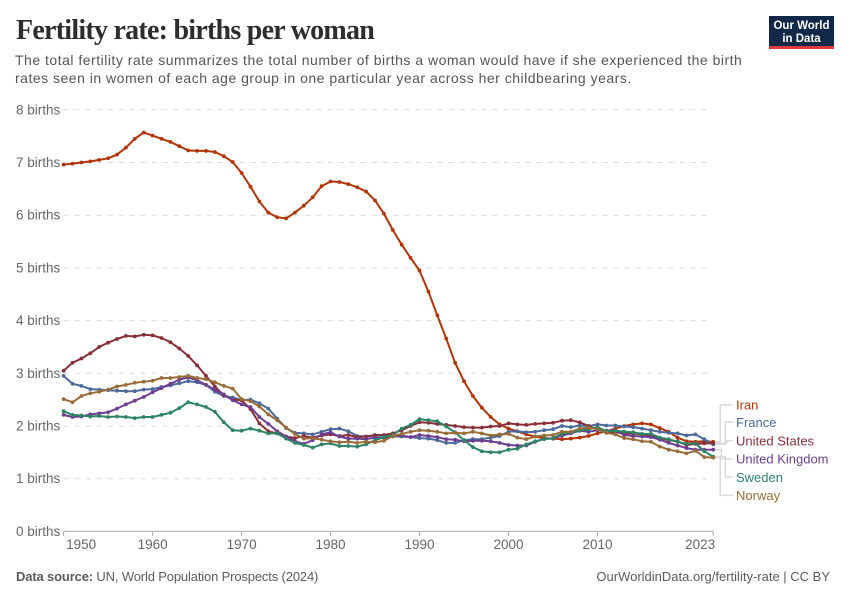 The height and width of the screenshot is (600, 850). What do you see at coordinates (756, 422) in the screenshot?
I see `svg-text: France` at bounding box center [756, 422].